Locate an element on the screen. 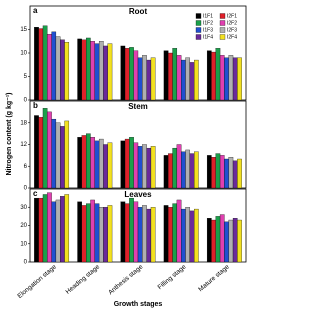 The image size is (320, 312). x-tick-label: Elongation stage is located at coordinates (37, 281).